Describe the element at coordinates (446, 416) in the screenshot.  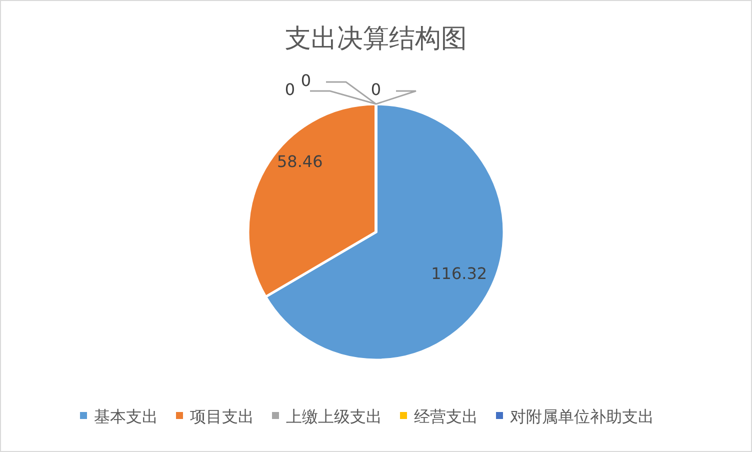
I see `legend-label: 经营支出` at that location.